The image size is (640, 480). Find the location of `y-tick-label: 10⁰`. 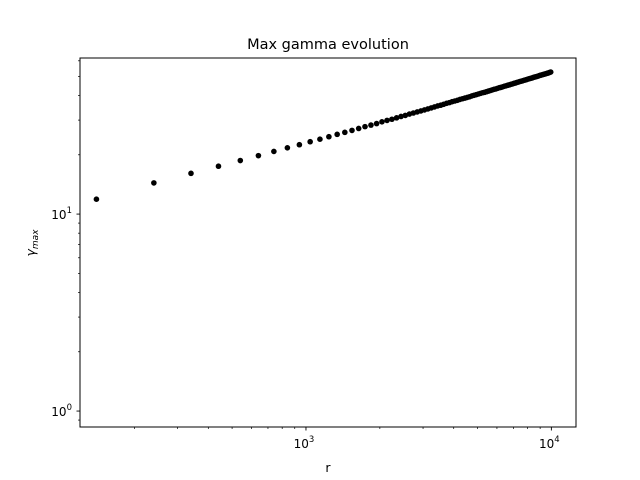

y-tick-label: 10⁰ is located at coordinates (61, 411).